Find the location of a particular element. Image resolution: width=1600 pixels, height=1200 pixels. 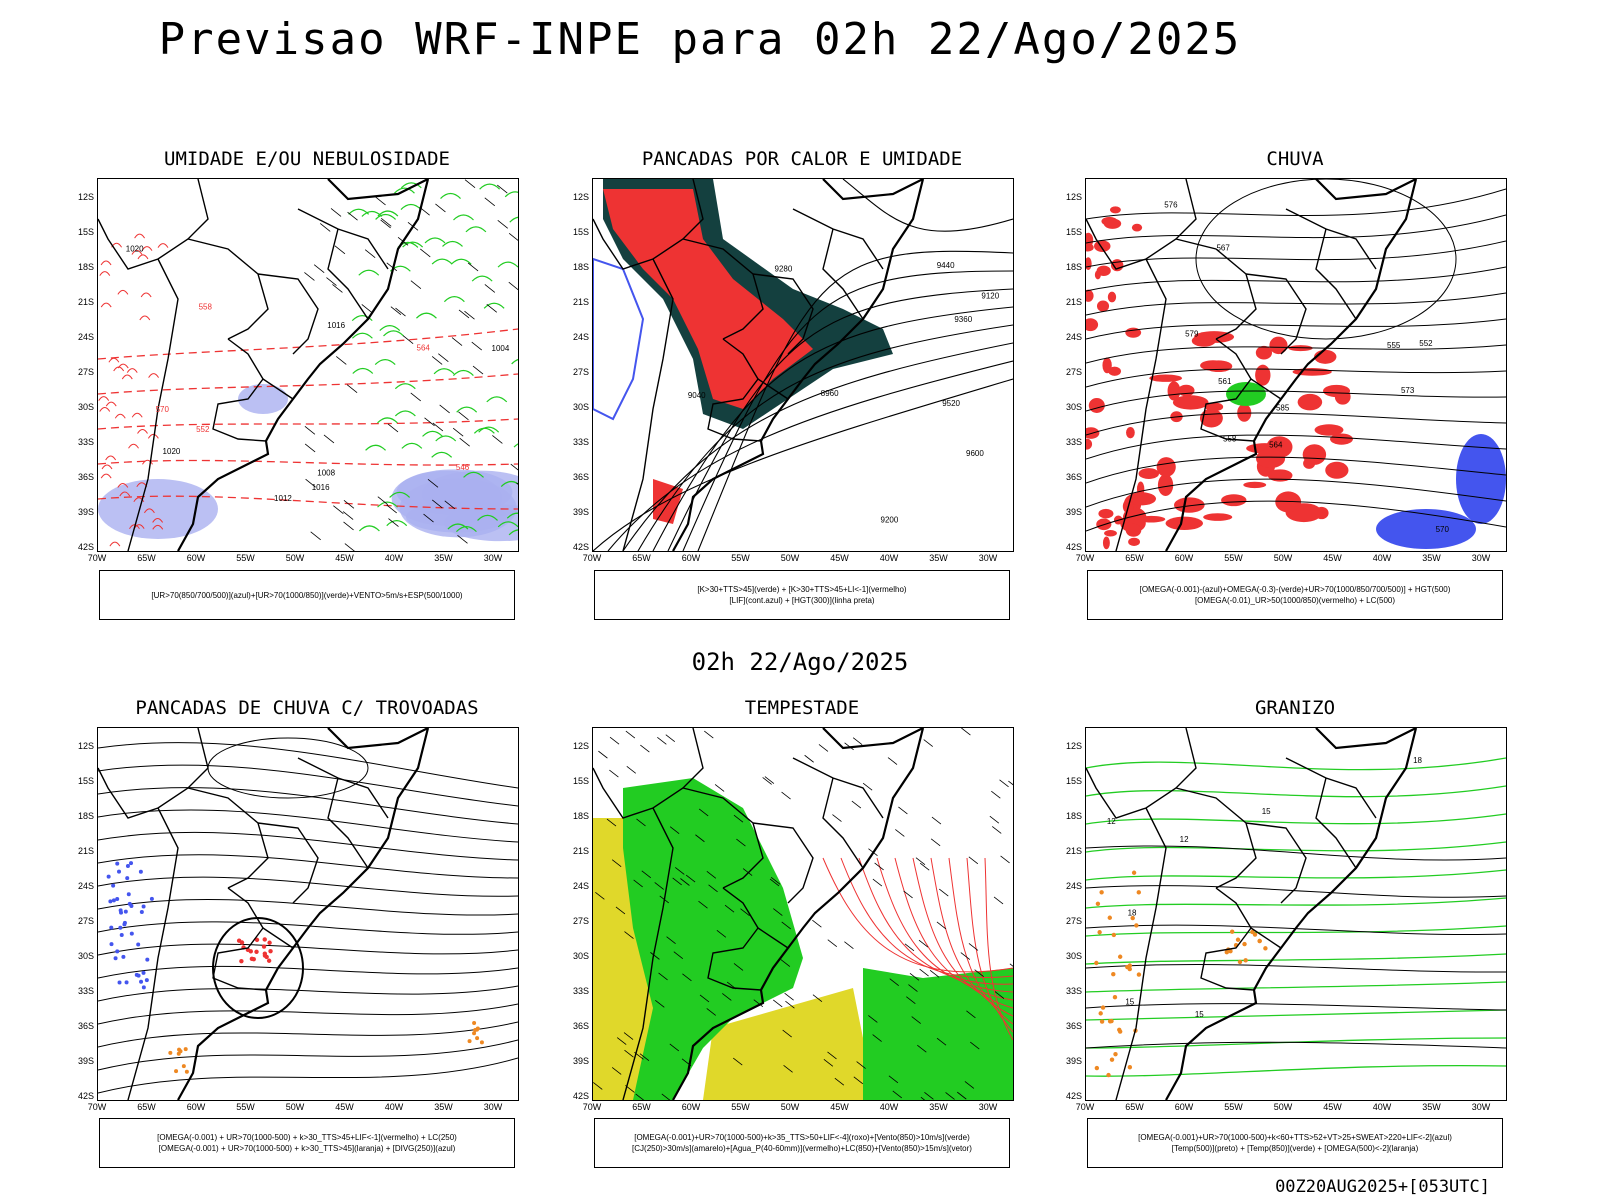

contour-label: 9600 is located at coordinates (975, 453).